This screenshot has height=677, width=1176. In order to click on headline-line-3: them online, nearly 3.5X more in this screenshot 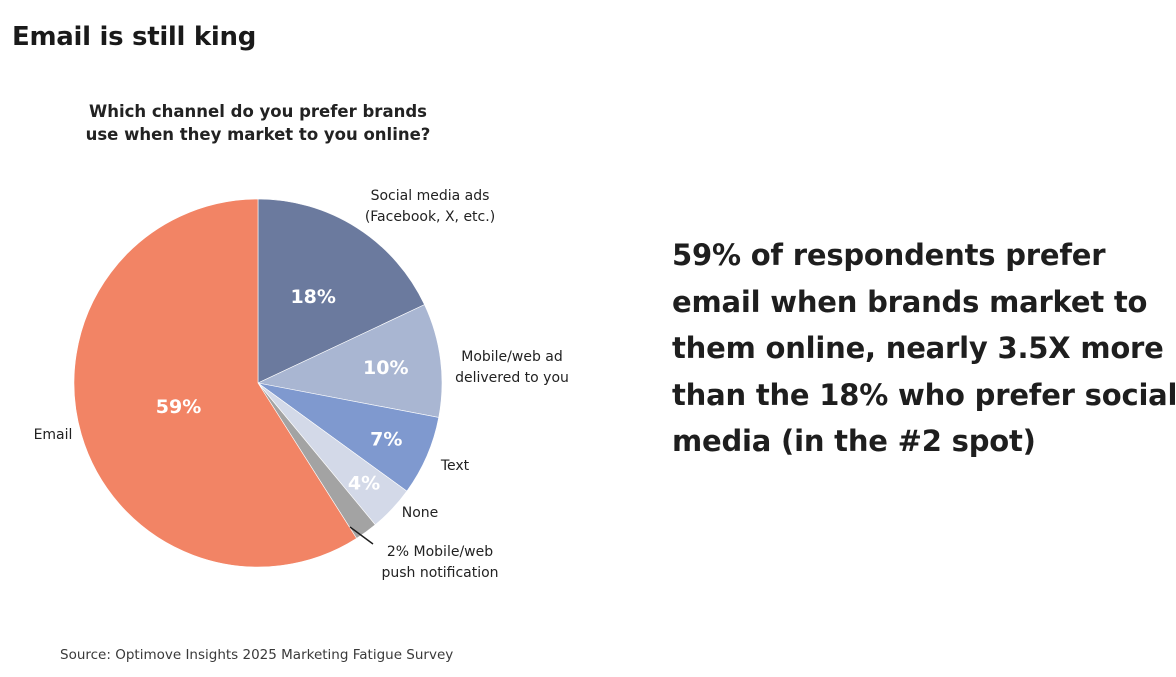, I will do `click(918, 348)`.